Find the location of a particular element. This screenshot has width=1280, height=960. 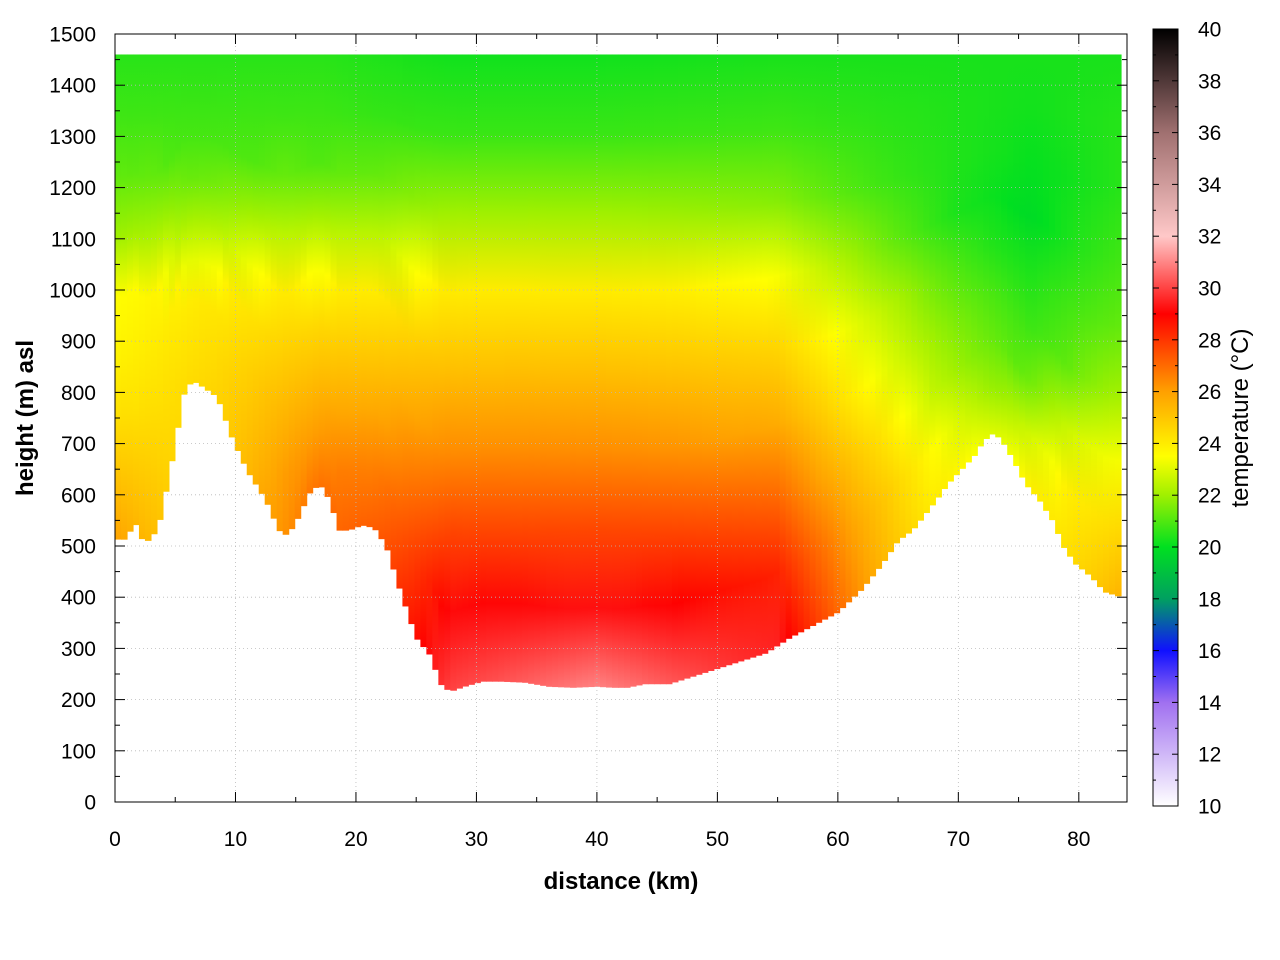

colorbar-tick-label: 12 is located at coordinates (1209, 755).